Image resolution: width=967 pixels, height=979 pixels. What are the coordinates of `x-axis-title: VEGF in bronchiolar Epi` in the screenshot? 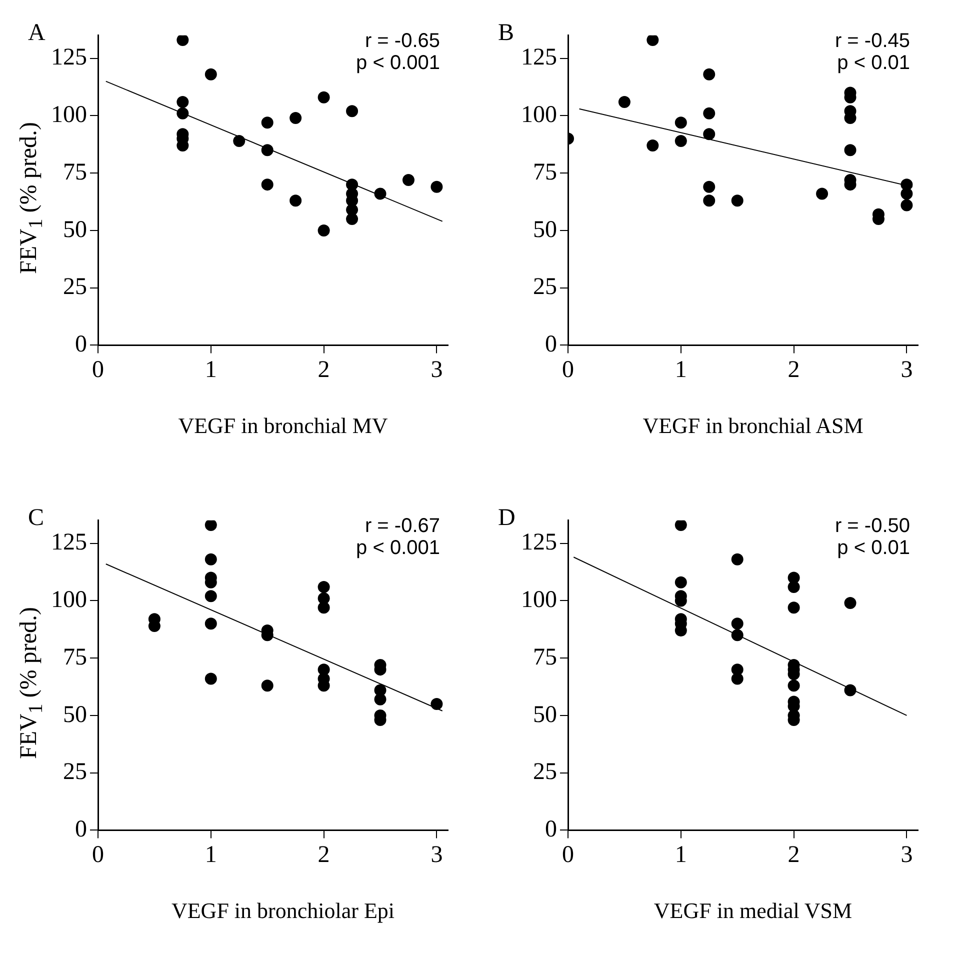 It's located at (283, 911).